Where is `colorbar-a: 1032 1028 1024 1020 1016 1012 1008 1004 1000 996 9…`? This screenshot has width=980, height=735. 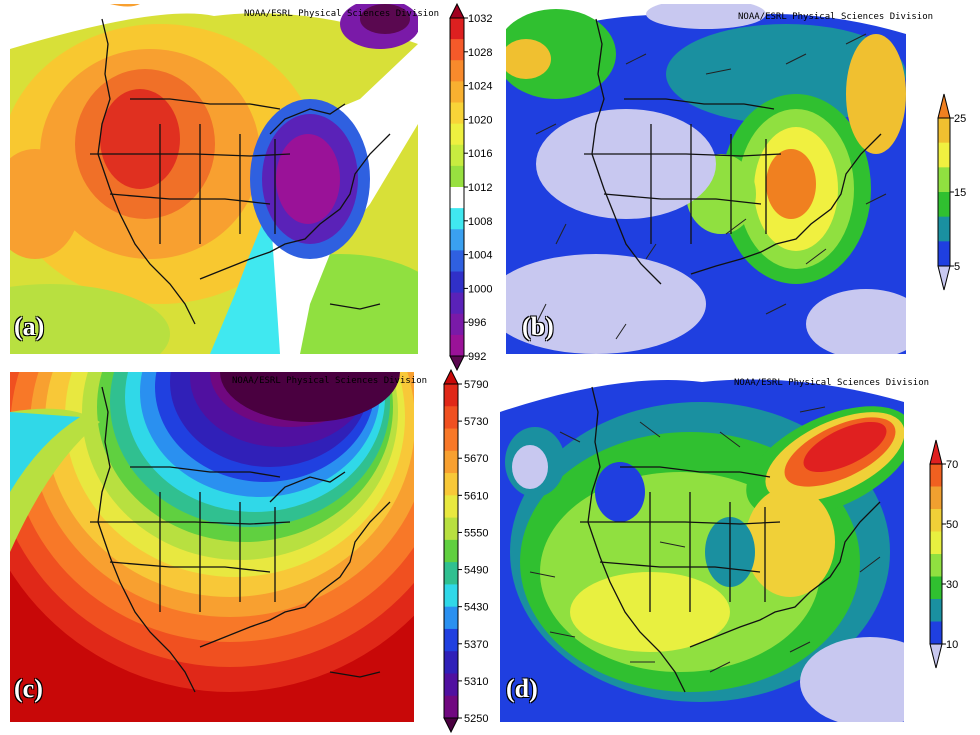 colorbar-a: 1032 1028 1024 1020 1016 1012 1008 1004 1000 996 9… is located at coordinates (479, 187).